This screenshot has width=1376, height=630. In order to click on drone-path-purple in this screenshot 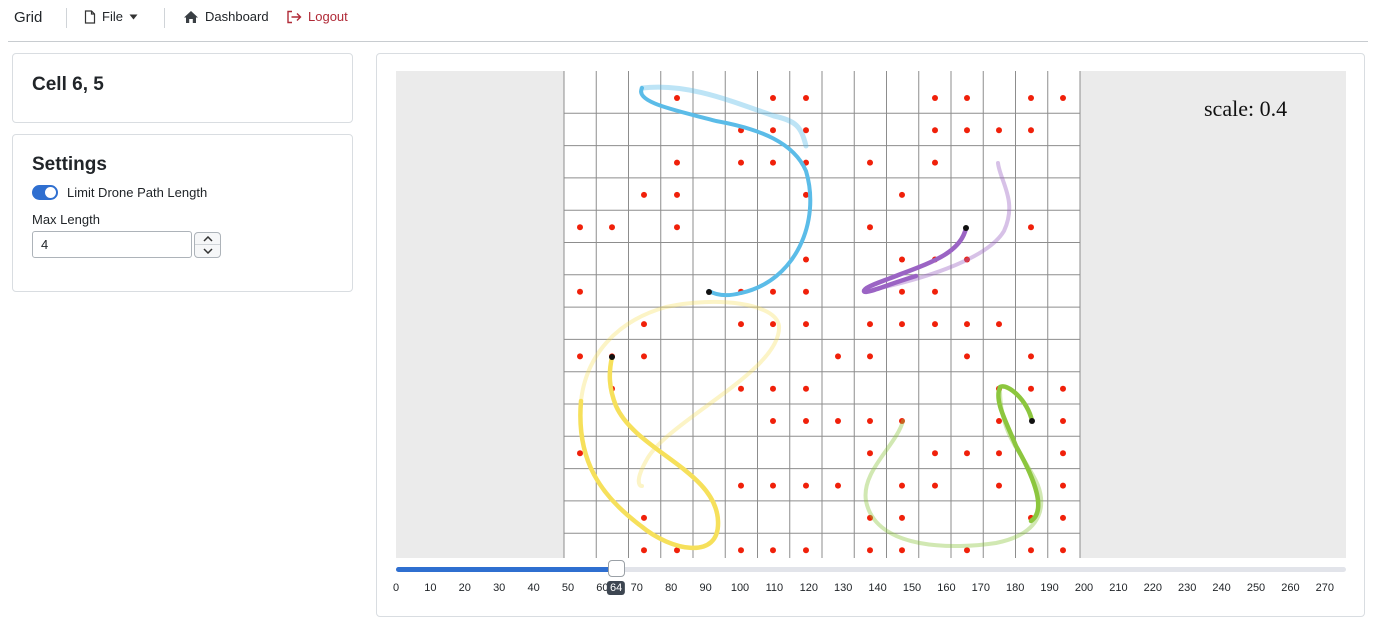, I will do `click(938, 227)`.